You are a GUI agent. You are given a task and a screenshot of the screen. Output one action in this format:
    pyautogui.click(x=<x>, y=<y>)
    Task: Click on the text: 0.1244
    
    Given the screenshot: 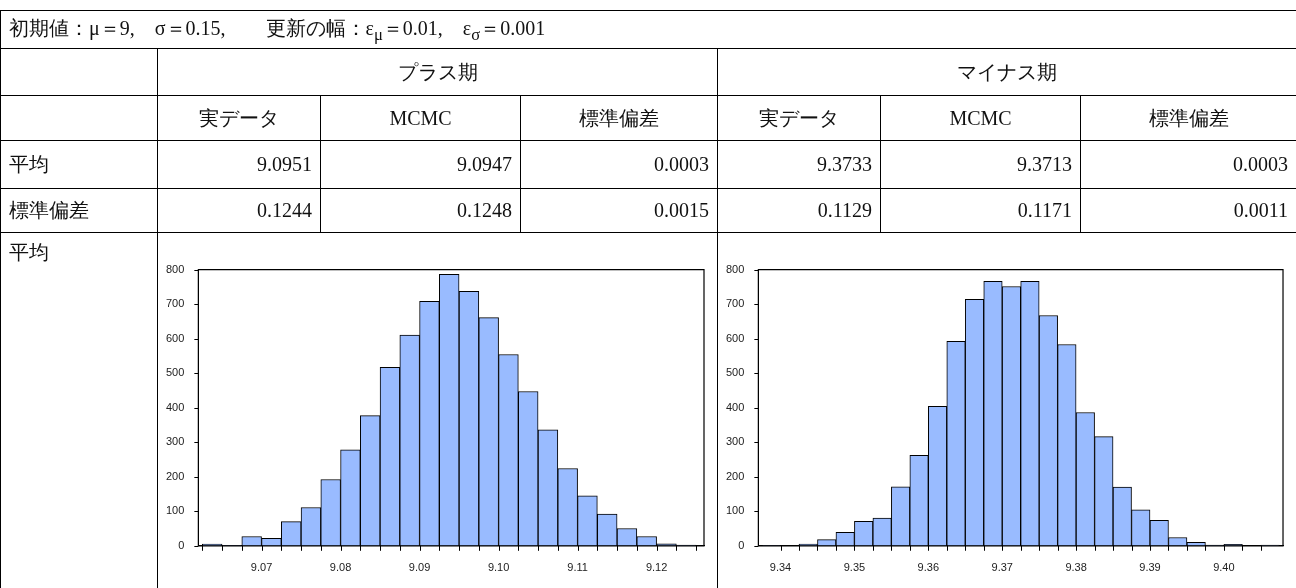 What is the action you would take?
    pyautogui.click(x=284, y=210)
    